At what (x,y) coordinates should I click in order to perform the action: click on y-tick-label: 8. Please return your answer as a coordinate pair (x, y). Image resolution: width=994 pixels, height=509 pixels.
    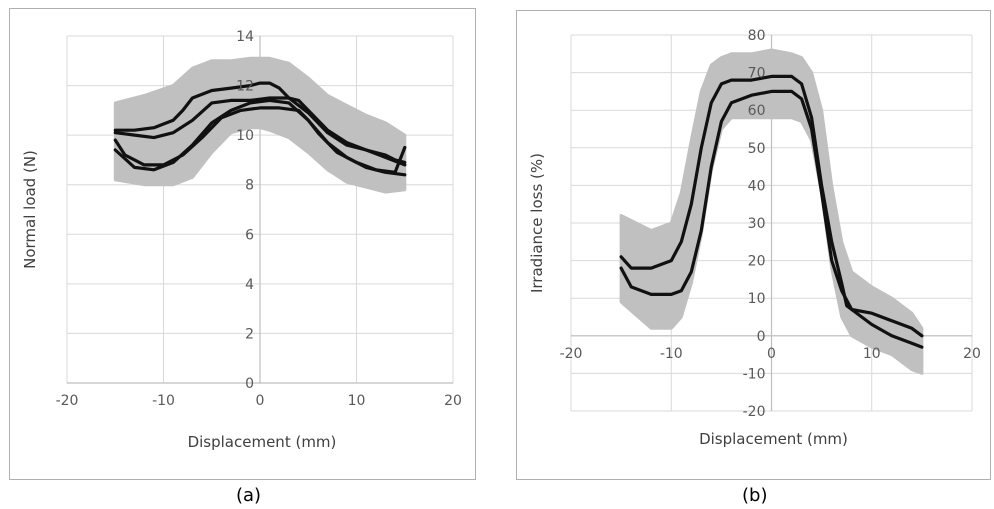
    Looking at the image, I should click on (249, 186).